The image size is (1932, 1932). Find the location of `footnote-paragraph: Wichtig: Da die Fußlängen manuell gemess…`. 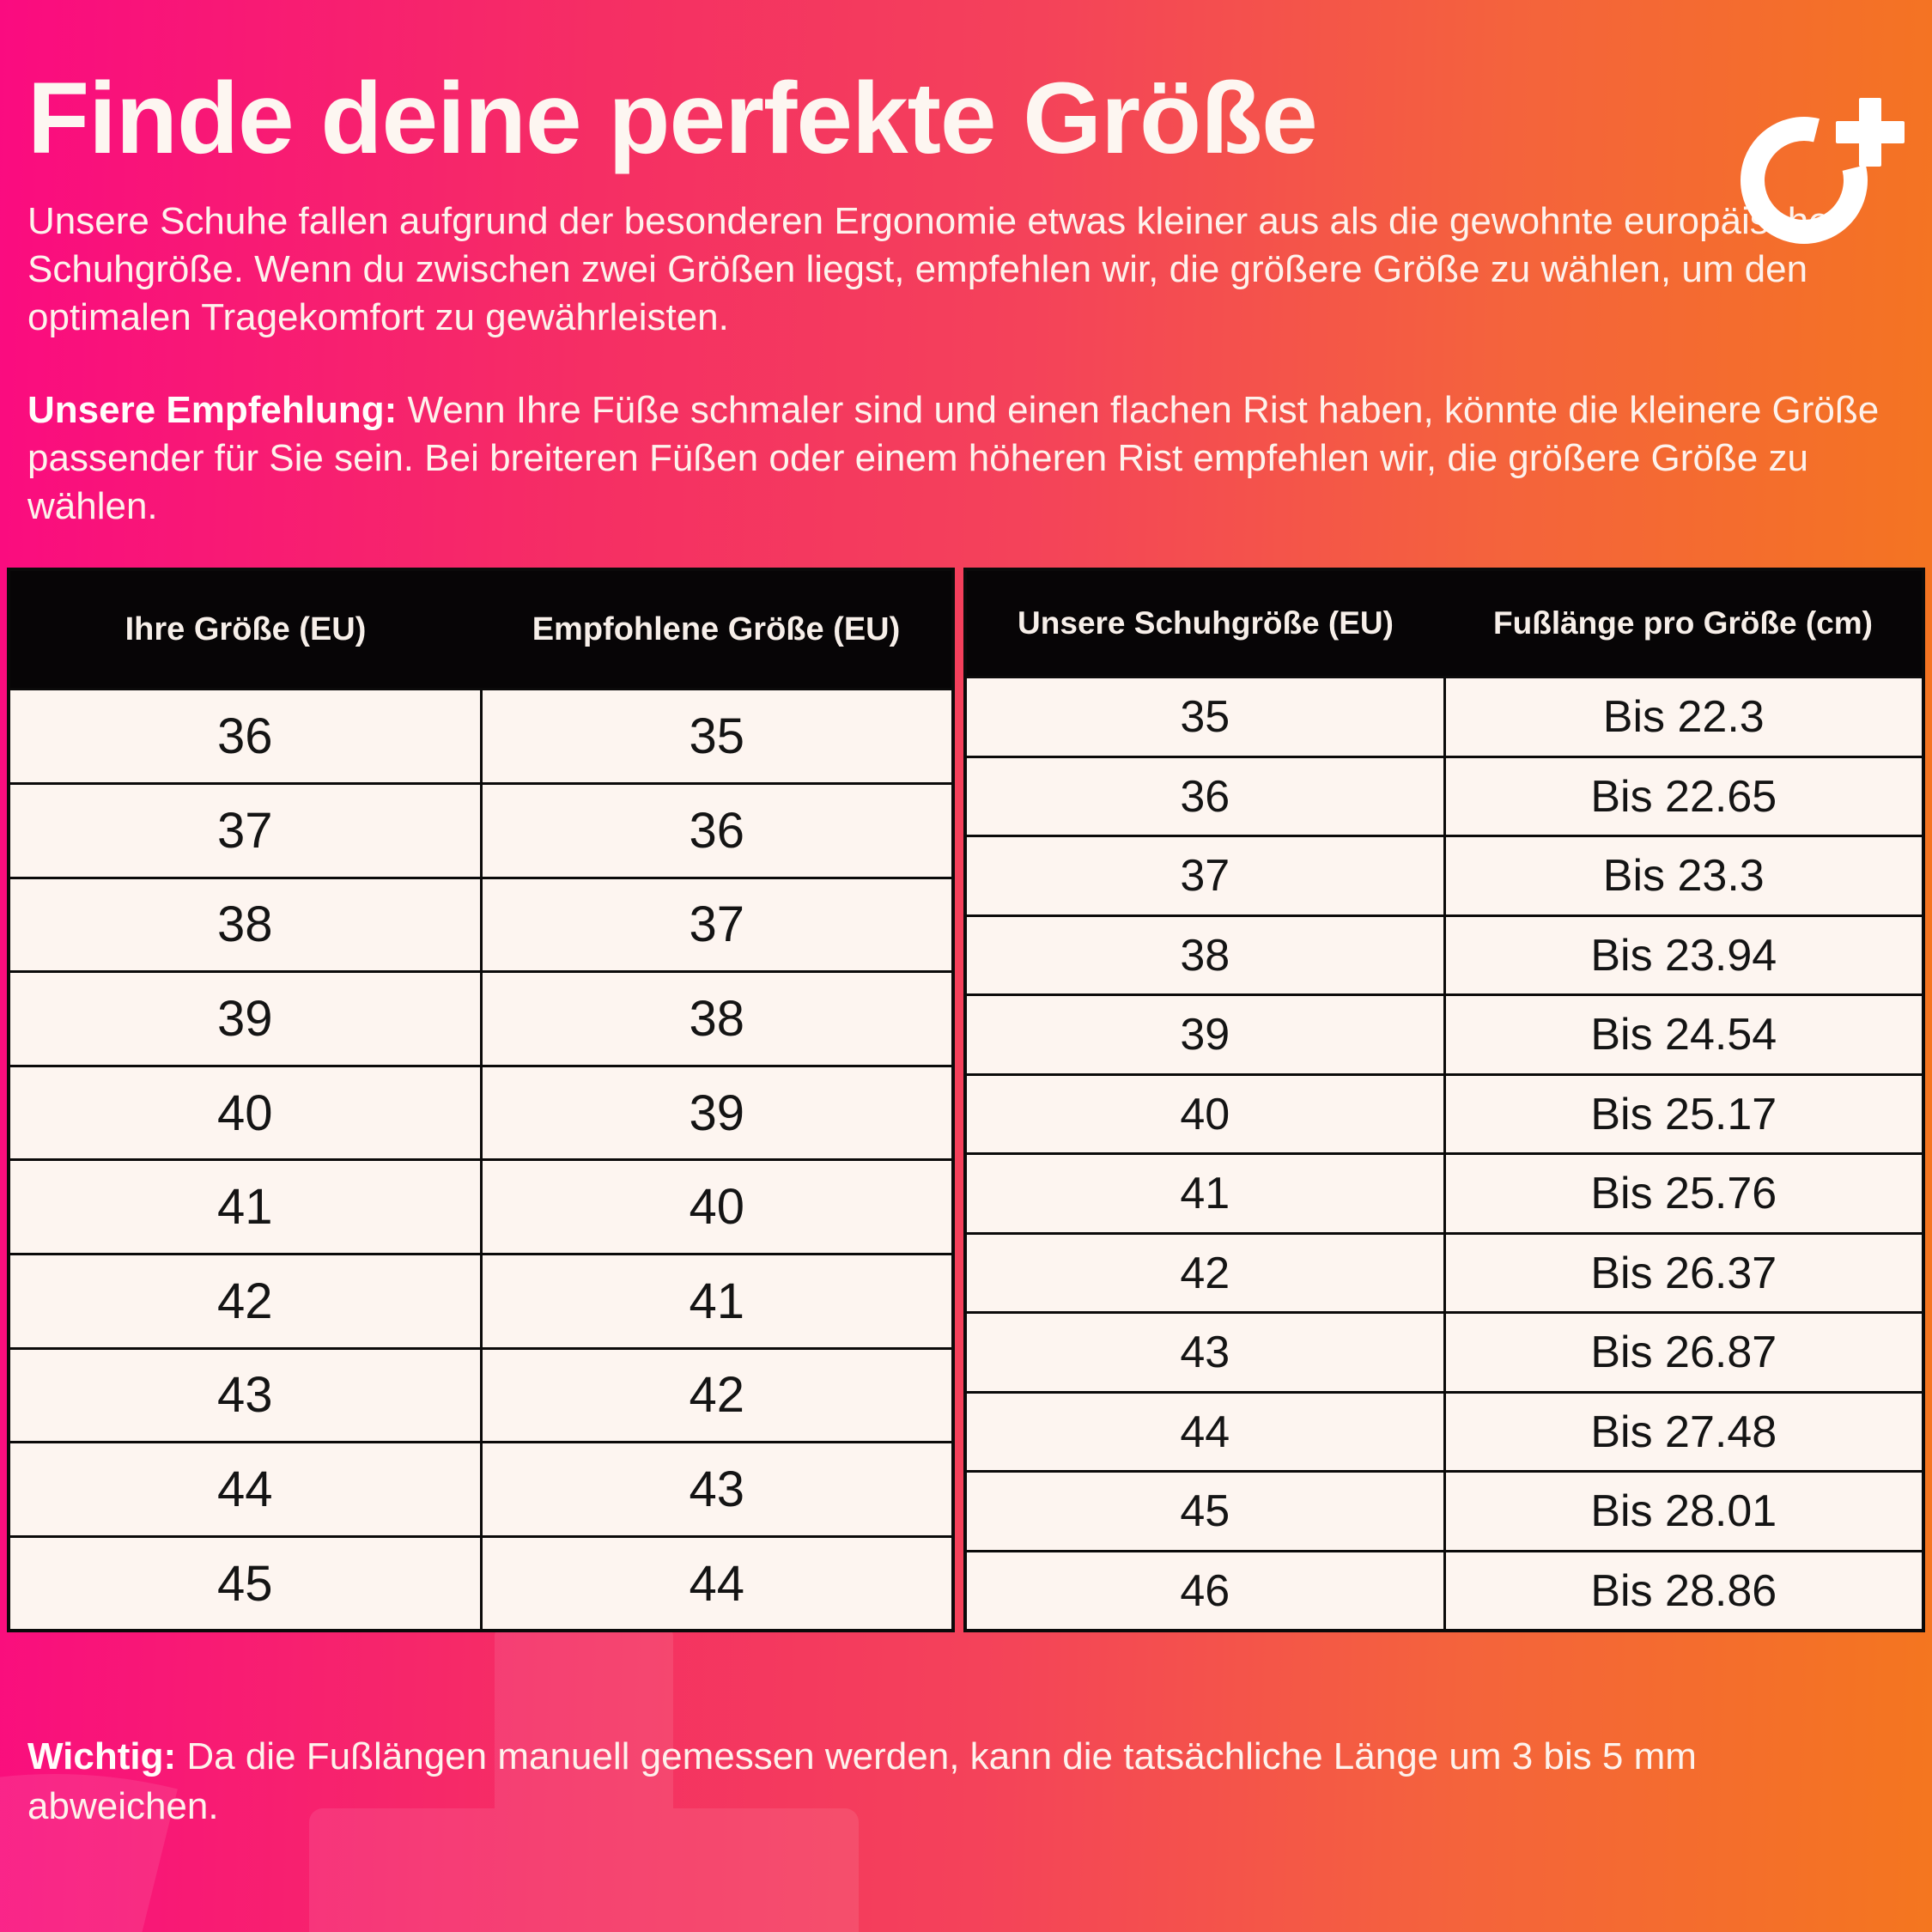

footnote-paragraph: Wichtig: Da die Fußlängen manuell gemess… is located at coordinates (946, 1781).